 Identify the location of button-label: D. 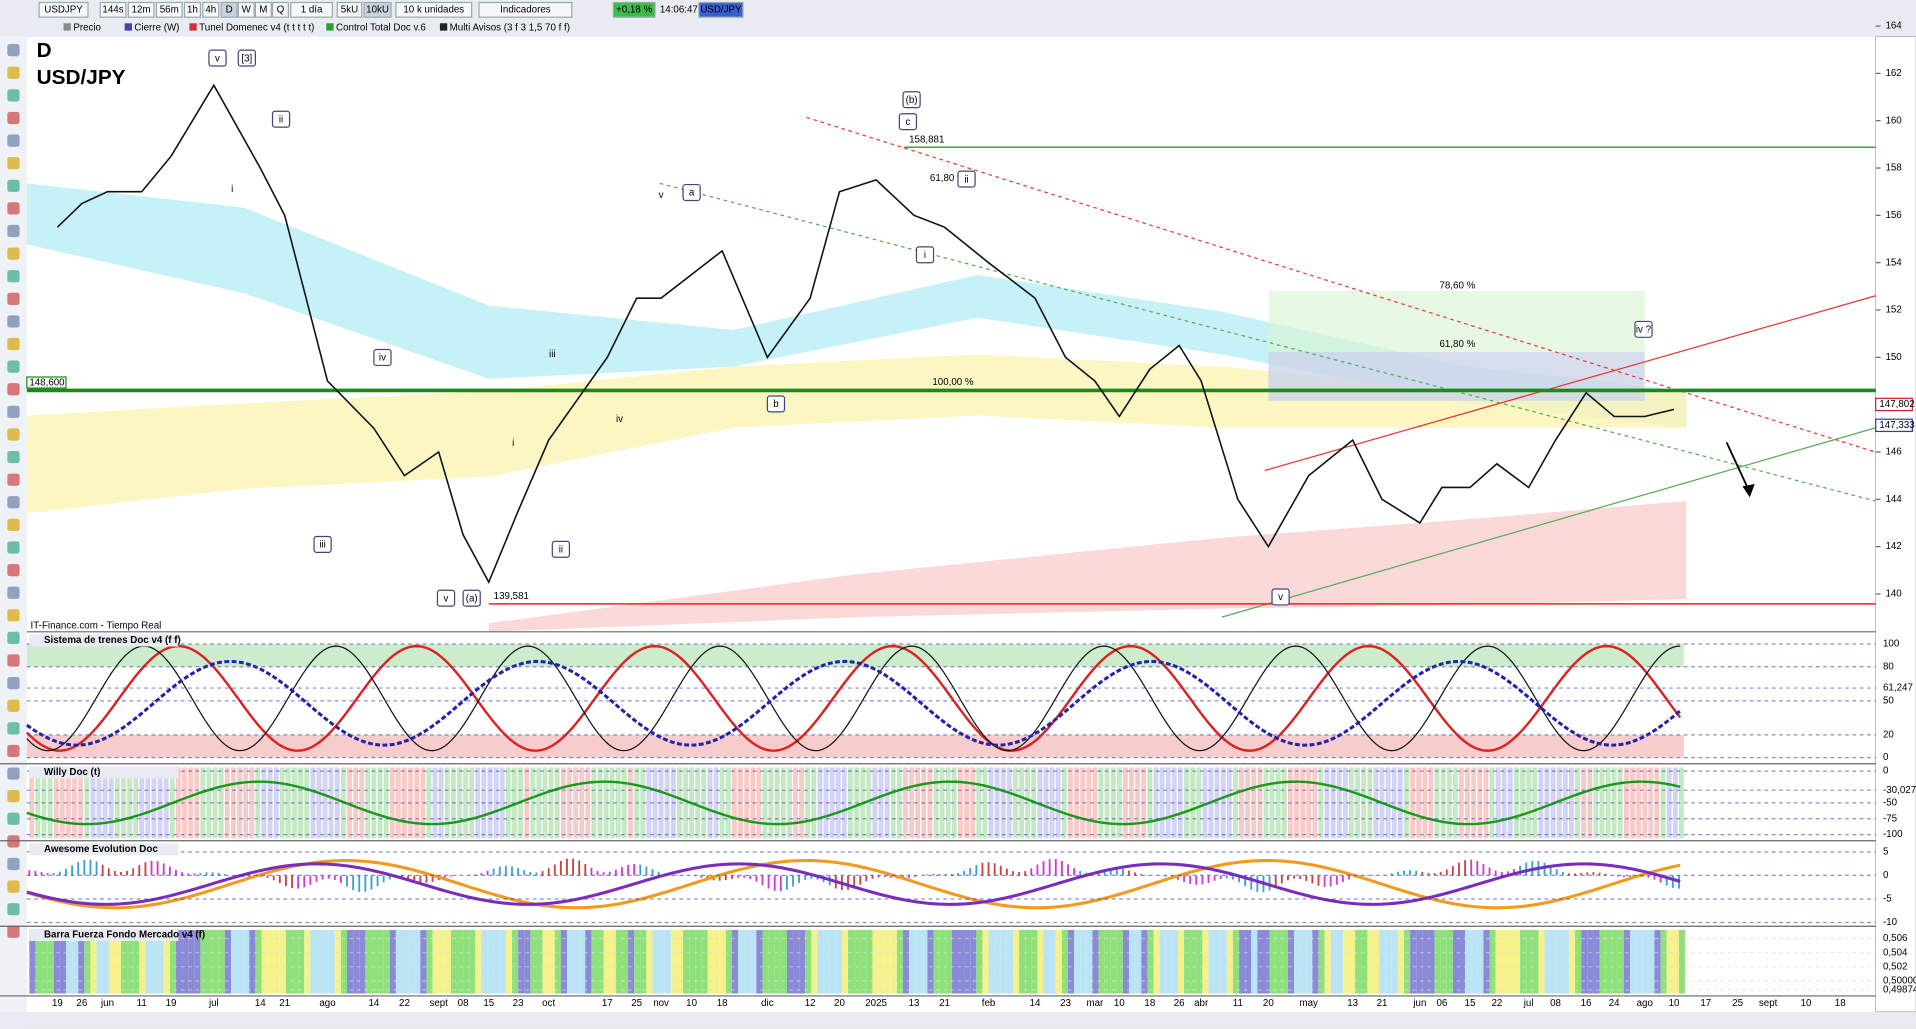
(229, 9).